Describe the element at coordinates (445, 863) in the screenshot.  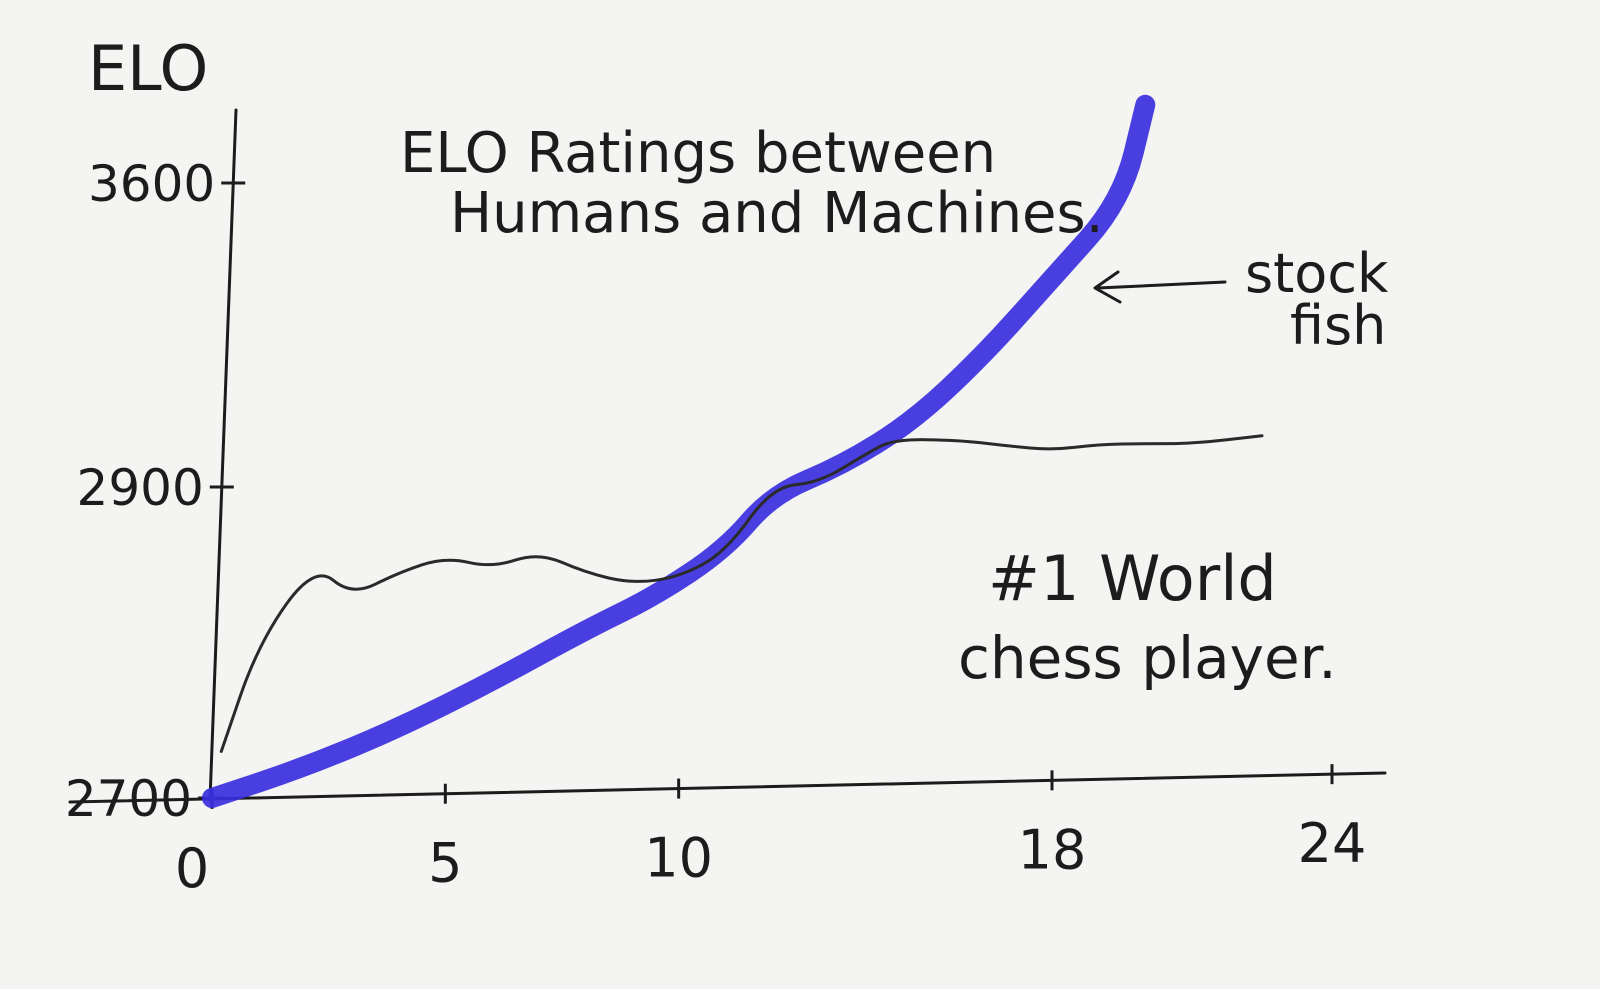
I see `x-tick-label: 5` at that location.